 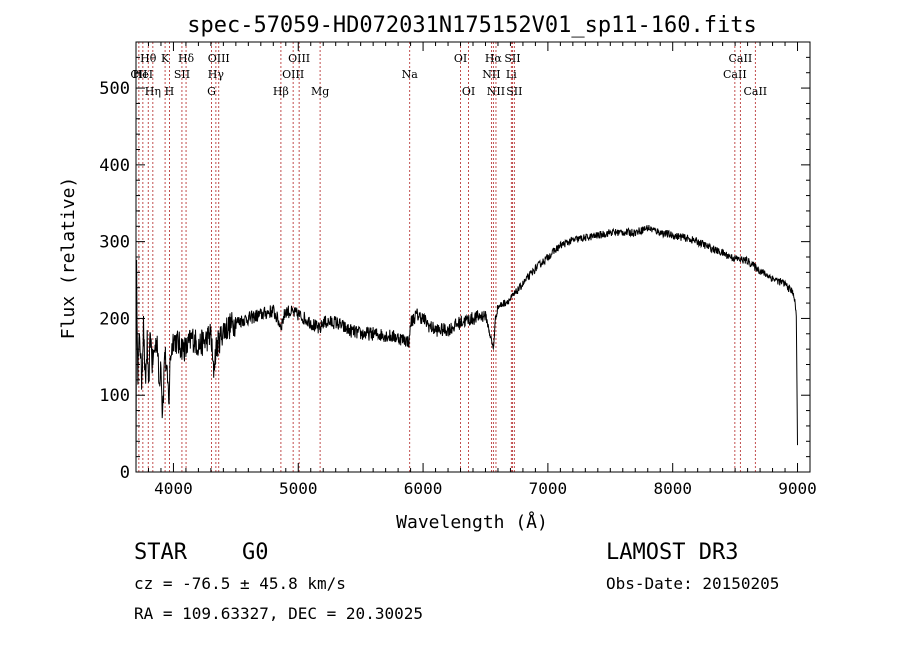 What do you see at coordinates (114, 89) in the screenshot?
I see `y-tick-label: 500` at bounding box center [114, 89].